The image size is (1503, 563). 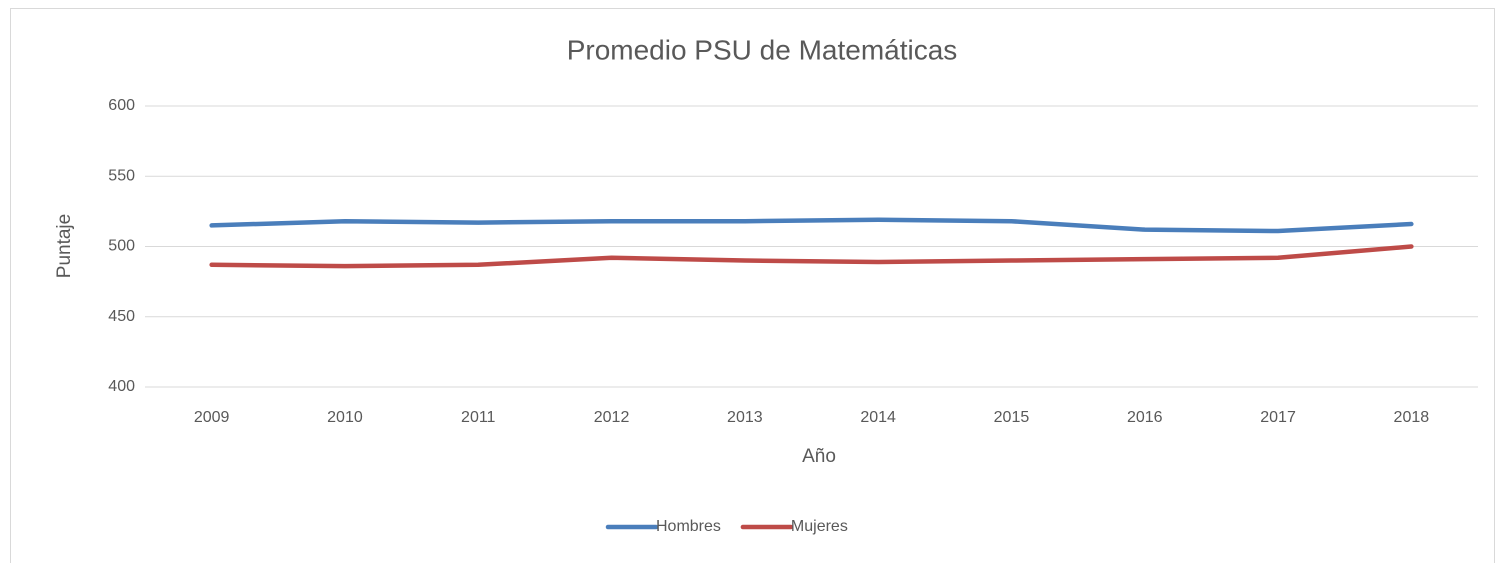 What do you see at coordinates (745, 417) in the screenshot?
I see `x-tick-label: 2013` at bounding box center [745, 417].